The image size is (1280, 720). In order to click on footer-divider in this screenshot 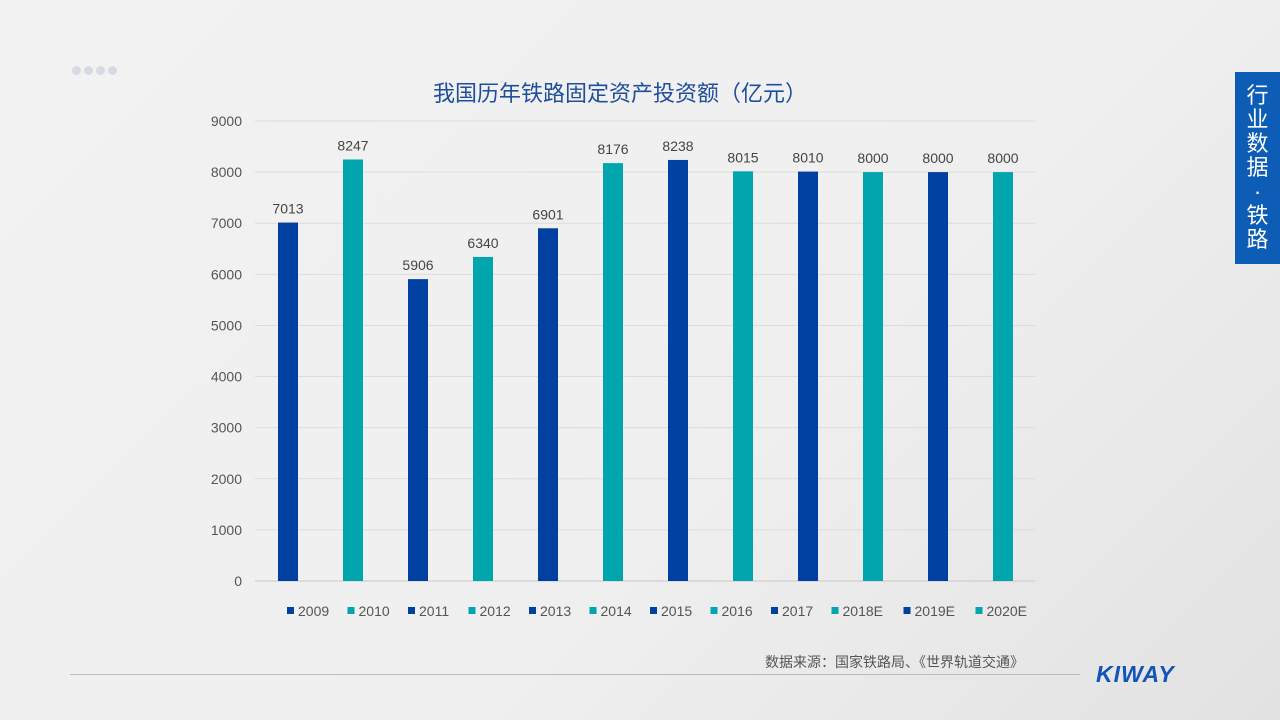, I will do `click(575, 674)`.